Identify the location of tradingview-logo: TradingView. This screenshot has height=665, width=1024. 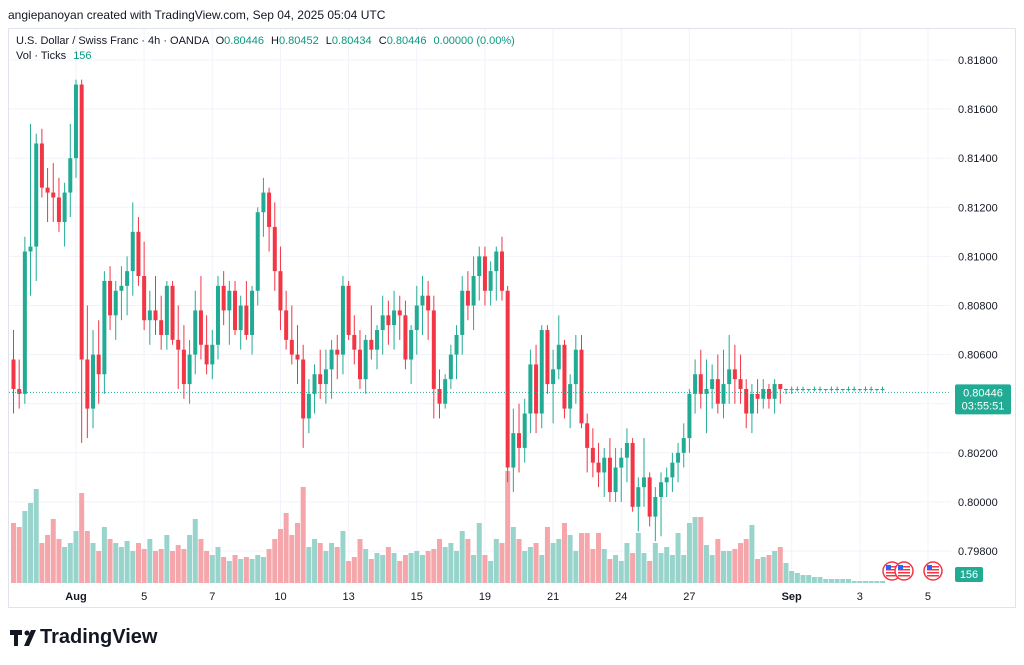
(83, 637).